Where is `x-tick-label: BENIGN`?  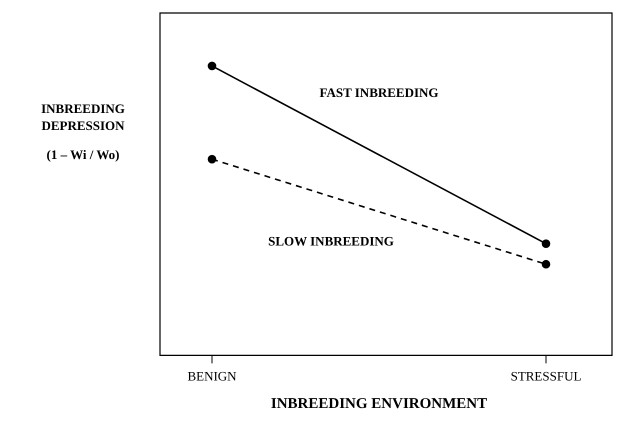 x-tick-label: BENIGN is located at coordinates (212, 376).